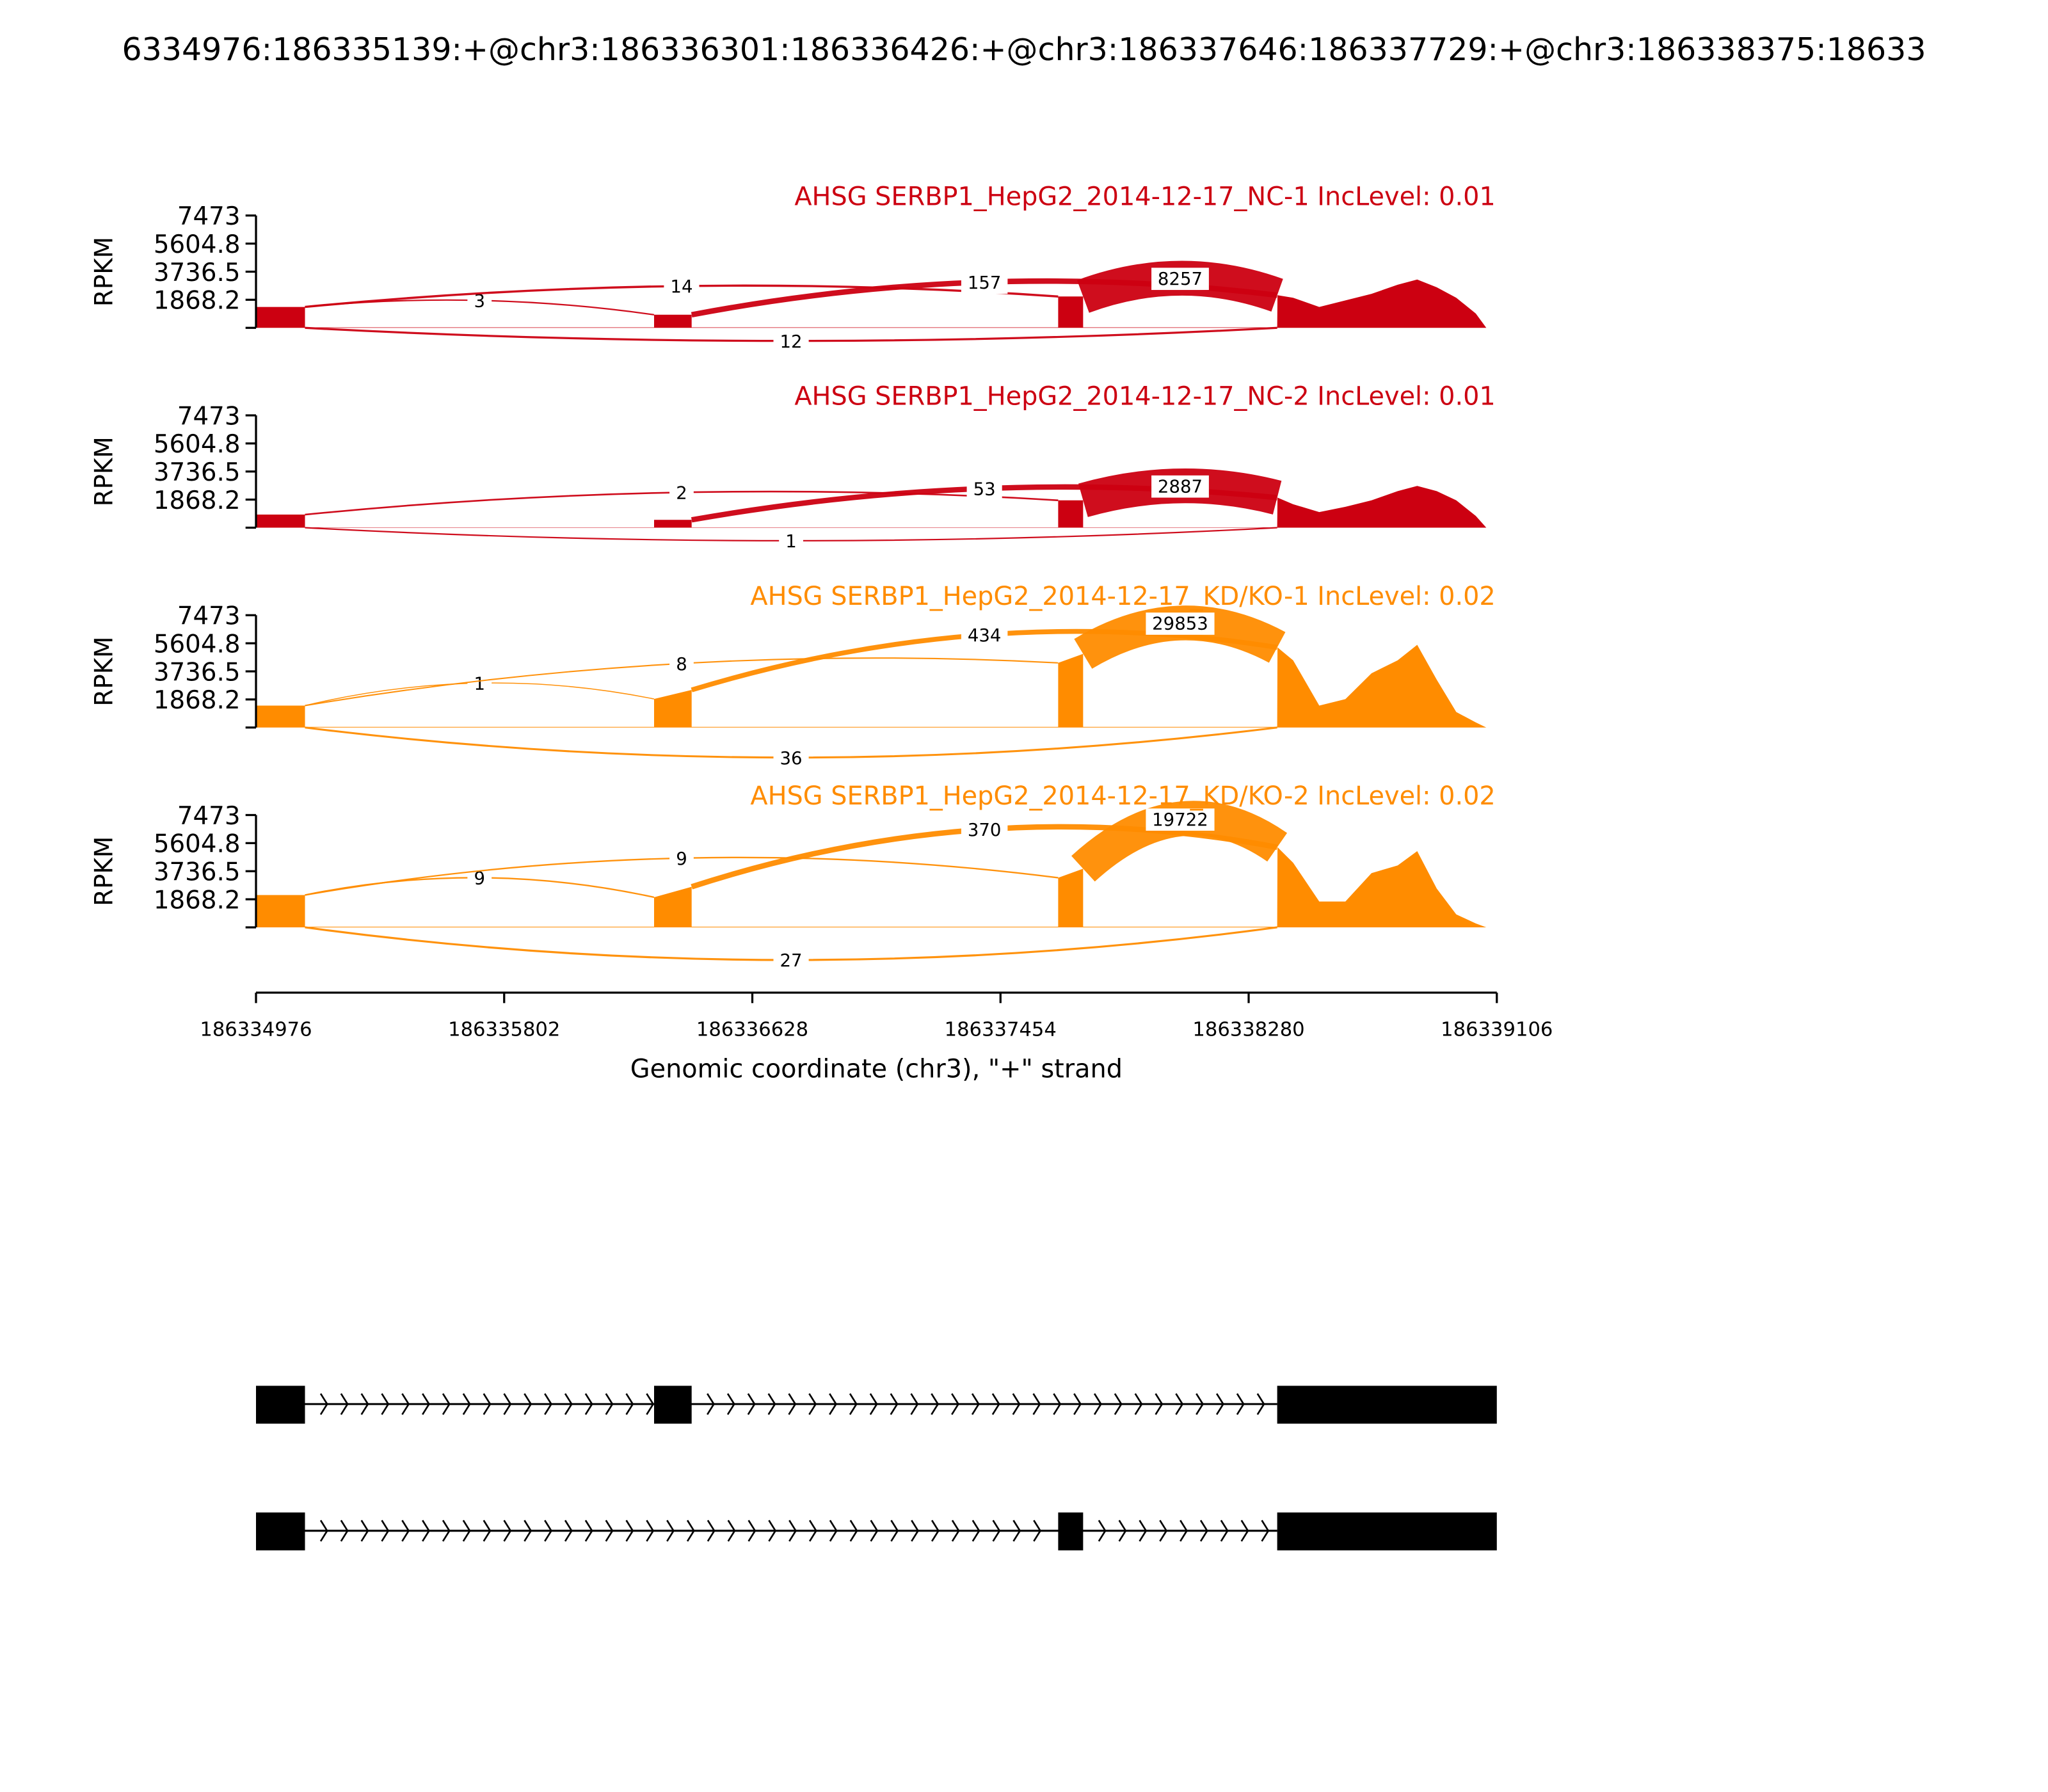 The width and height of the screenshot is (2048, 1792). What do you see at coordinates (791, 960) in the screenshot?
I see `junction-count-label: 27` at bounding box center [791, 960].